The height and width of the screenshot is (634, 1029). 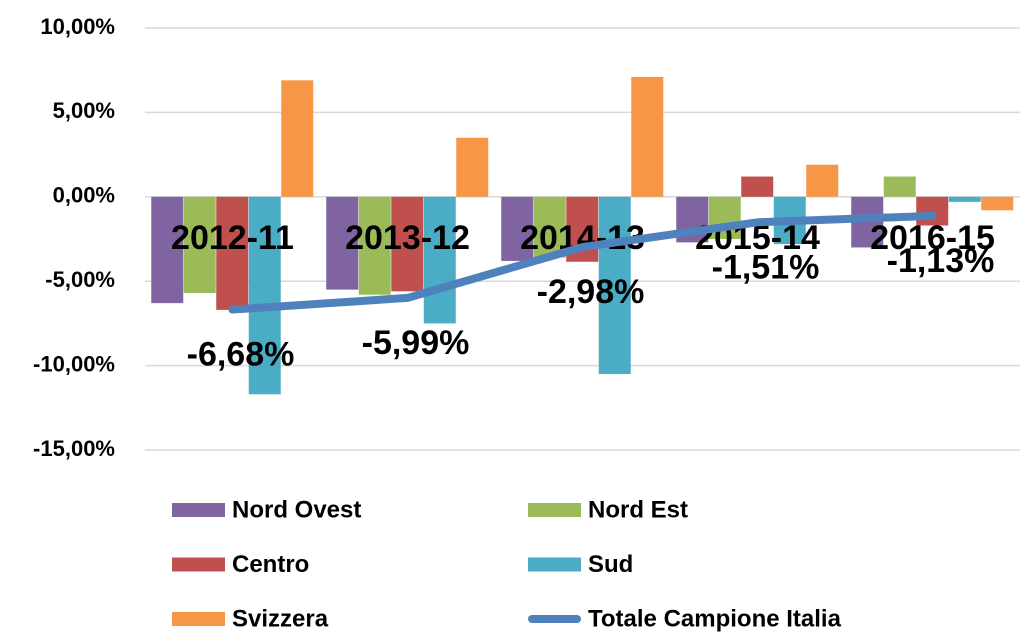 What do you see at coordinates (638, 509) in the screenshot?
I see `legend-label: Nord Est` at bounding box center [638, 509].